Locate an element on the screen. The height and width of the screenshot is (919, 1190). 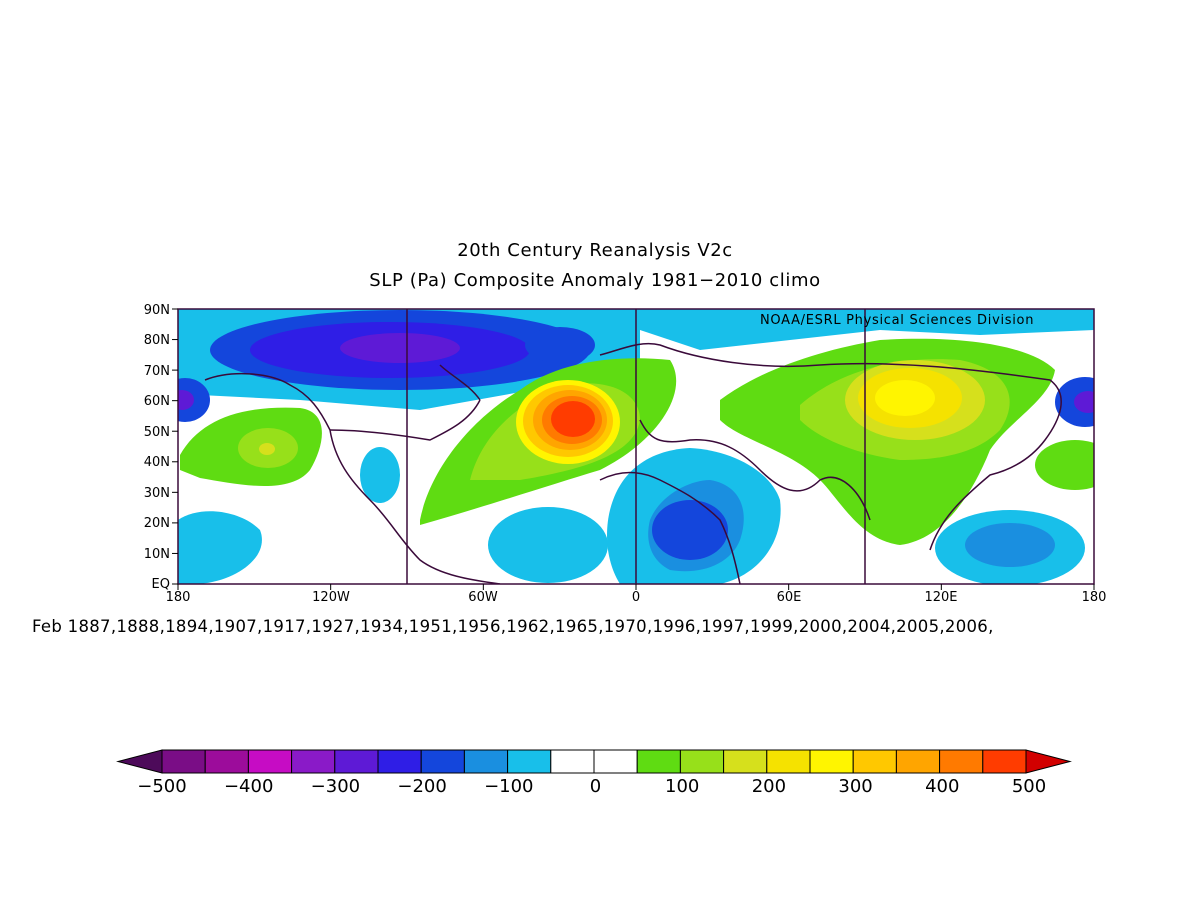
colorbar-tick-label: 400 is located at coordinates (942, 786).